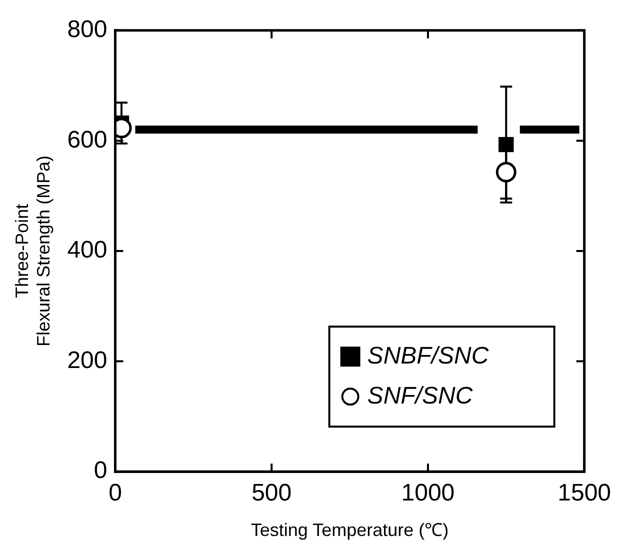  What do you see at coordinates (272, 493) in the screenshot?
I see `x-tick-label: 500` at bounding box center [272, 493].